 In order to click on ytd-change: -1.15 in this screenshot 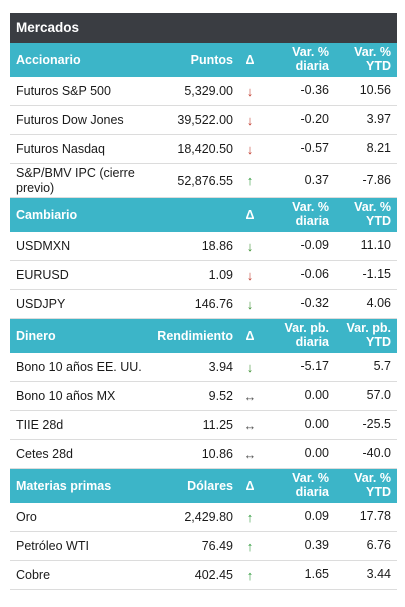, I will do `click(377, 274)`.